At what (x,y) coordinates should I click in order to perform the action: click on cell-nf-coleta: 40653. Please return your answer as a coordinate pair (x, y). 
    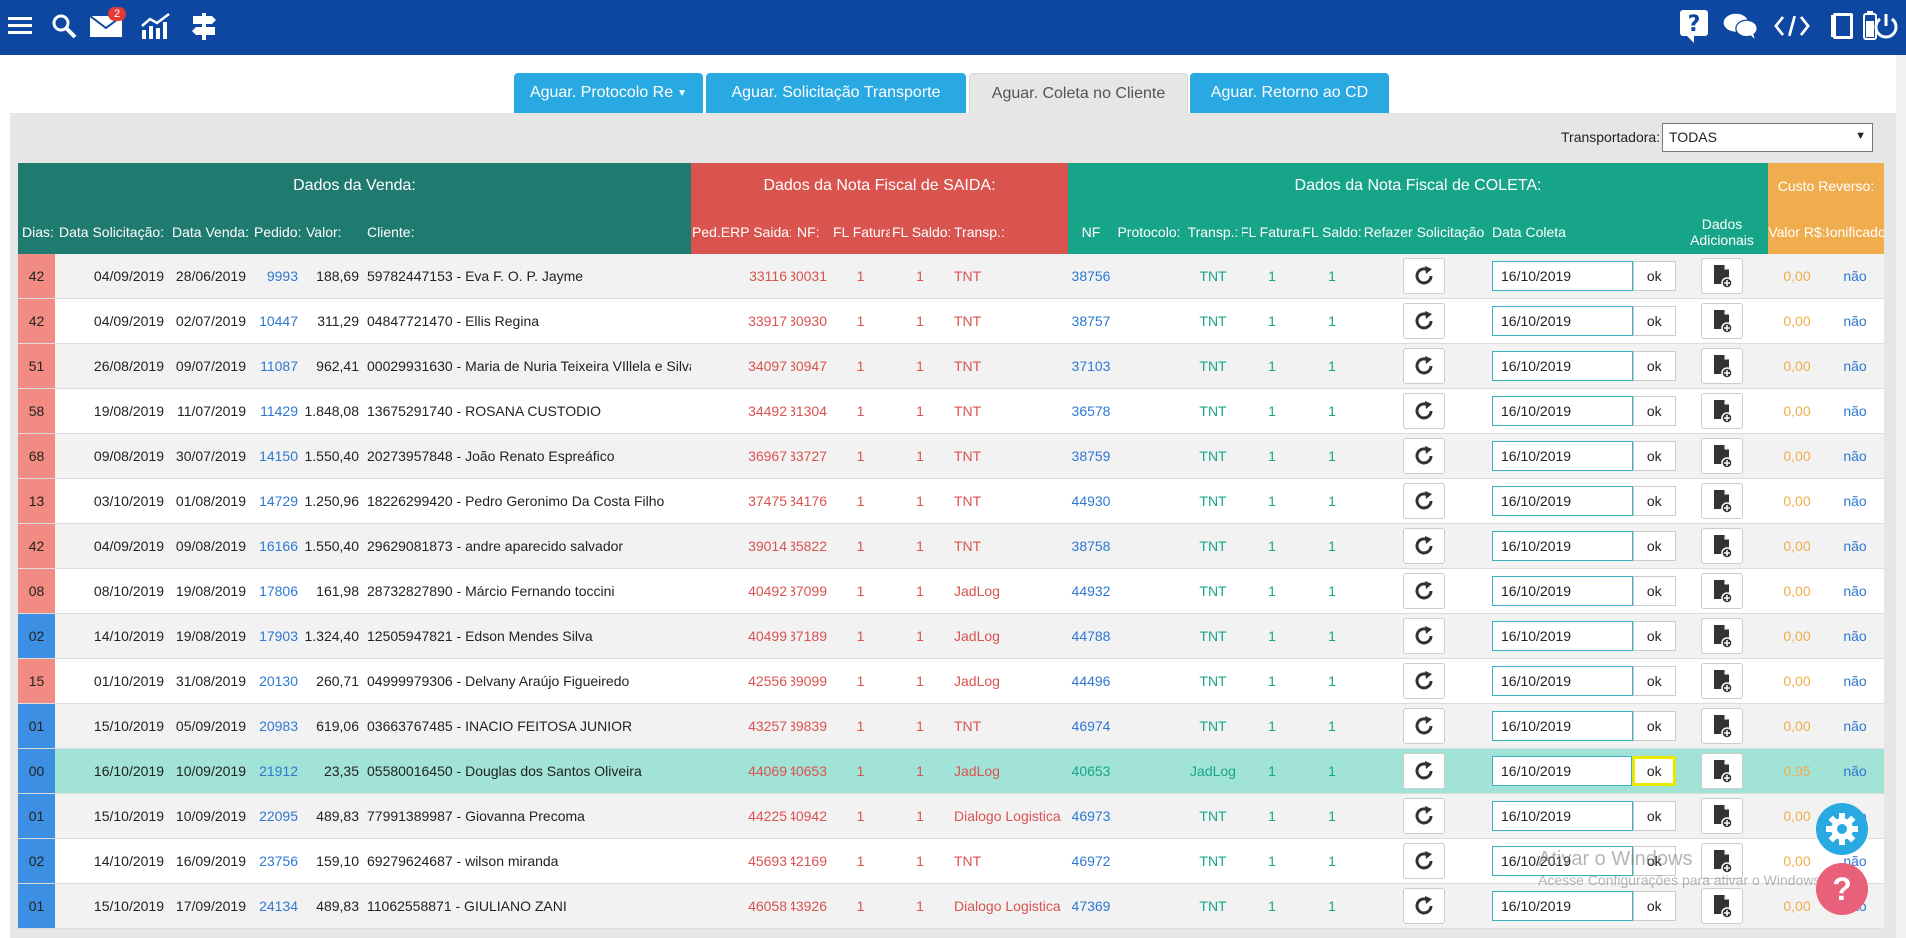
    Looking at the image, I should click on (1091, 771).